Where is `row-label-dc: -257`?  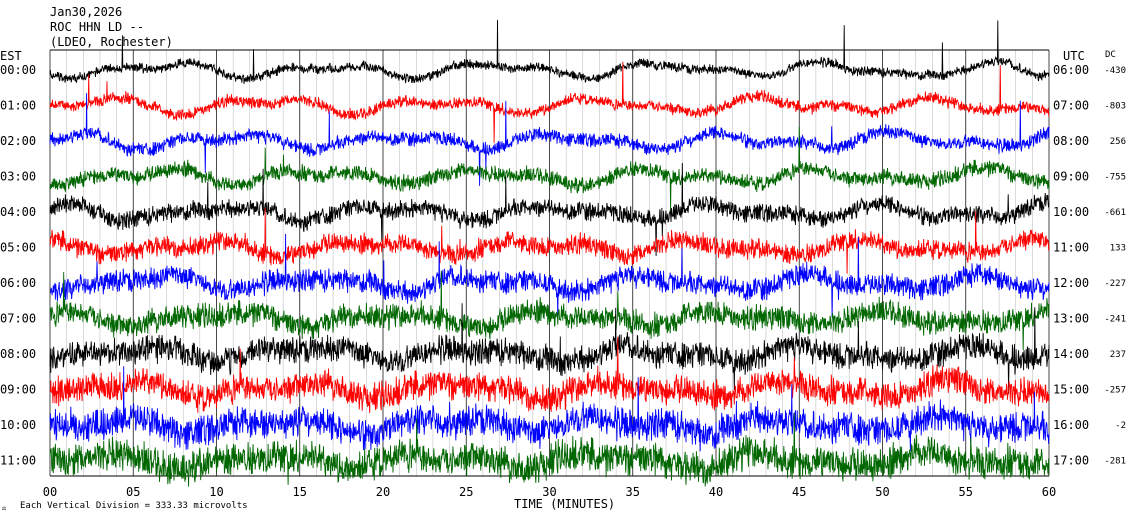 row-label-dc: -257 is located at coordinates (1115, 391).